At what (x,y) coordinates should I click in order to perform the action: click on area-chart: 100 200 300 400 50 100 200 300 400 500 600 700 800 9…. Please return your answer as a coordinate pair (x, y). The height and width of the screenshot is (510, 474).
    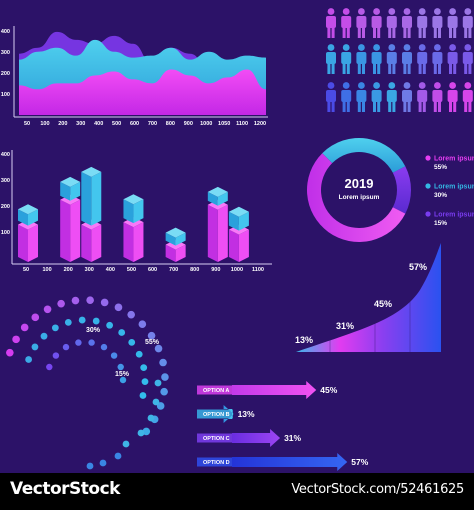
    Looking at the image, I should click on (134, 76).